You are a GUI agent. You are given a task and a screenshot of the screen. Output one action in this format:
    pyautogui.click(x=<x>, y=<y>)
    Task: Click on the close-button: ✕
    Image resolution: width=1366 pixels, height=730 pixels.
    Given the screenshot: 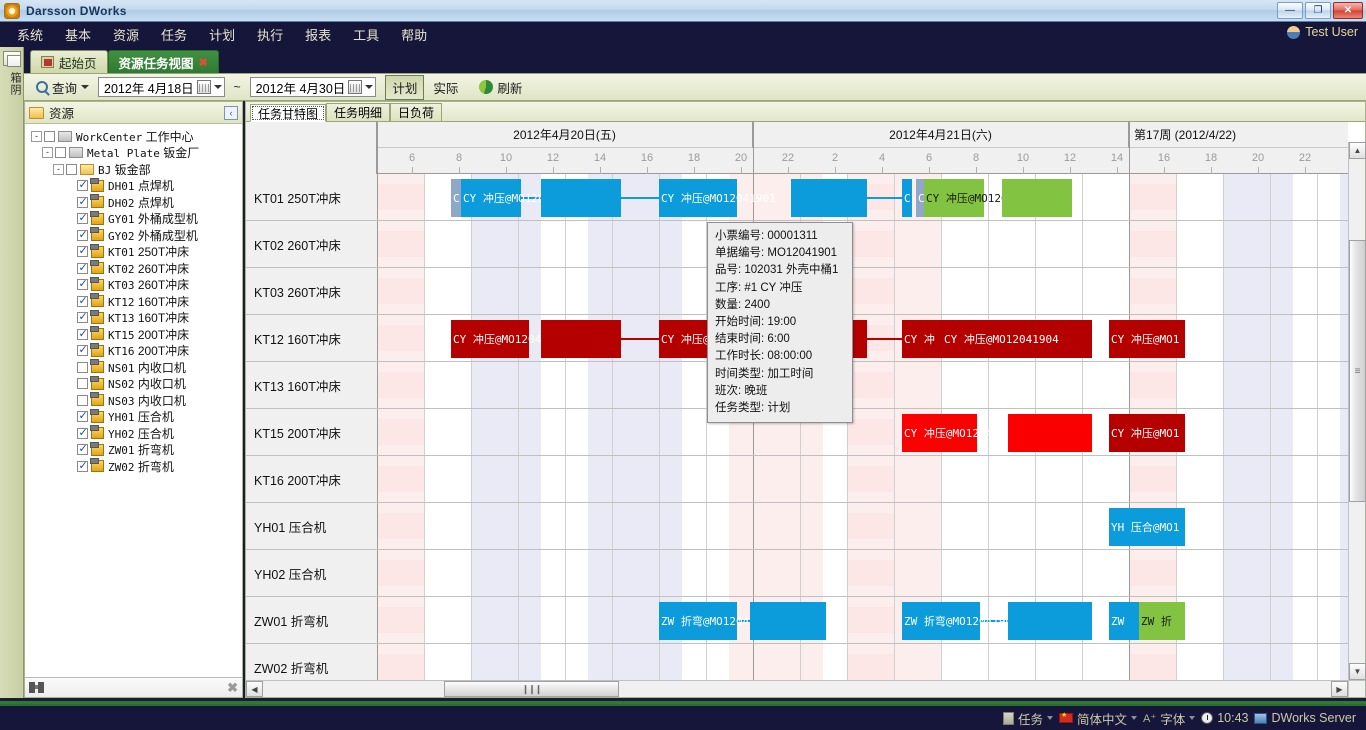 What is the action you would take?
    pyautogui.click(x=1348, y=10)
    